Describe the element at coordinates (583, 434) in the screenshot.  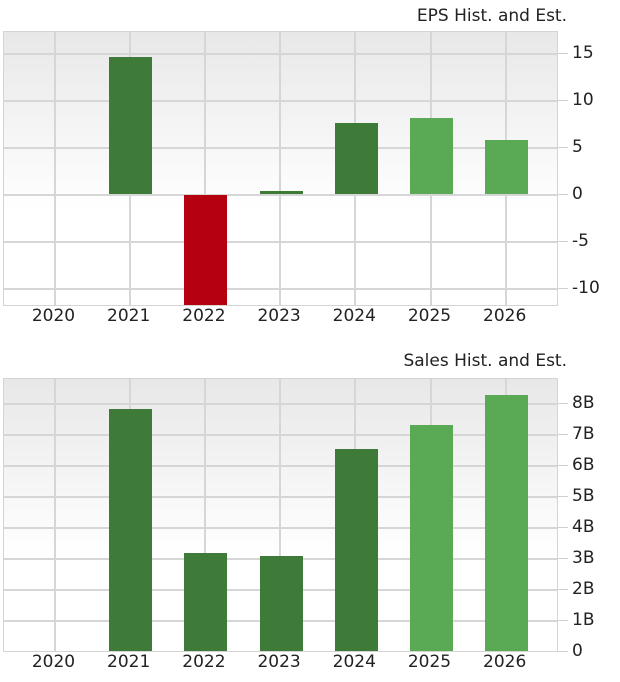
I see `y-tick-label: 7B` at that location.